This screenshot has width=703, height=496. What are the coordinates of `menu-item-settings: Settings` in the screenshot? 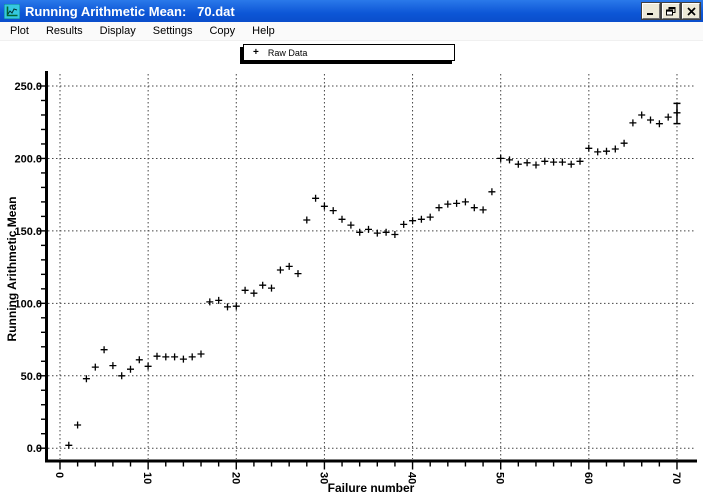 It's located at (172, 31).